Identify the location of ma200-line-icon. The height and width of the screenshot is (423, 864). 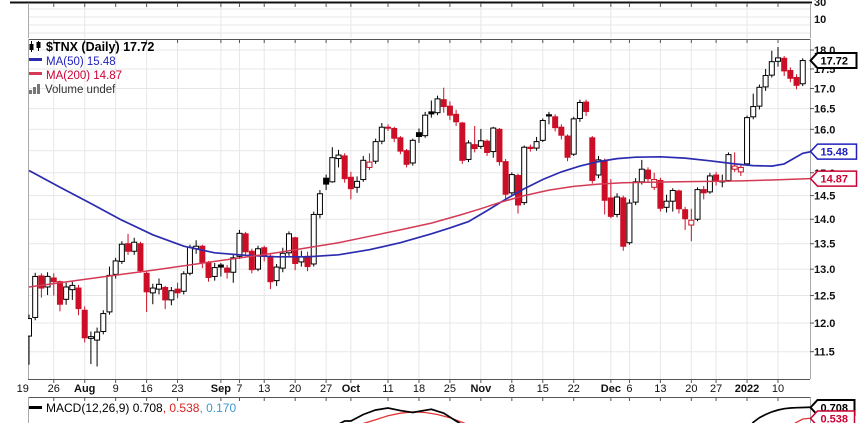
(35, 74).